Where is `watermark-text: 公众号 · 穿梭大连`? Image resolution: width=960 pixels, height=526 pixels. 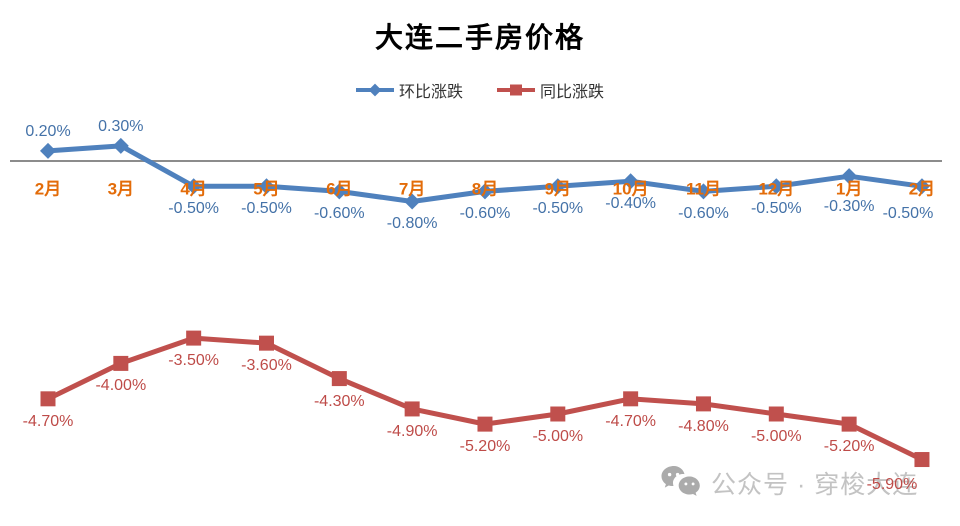 watermark-text: 公众号 · 穿梭大连 is located at coordinates (815, 485).